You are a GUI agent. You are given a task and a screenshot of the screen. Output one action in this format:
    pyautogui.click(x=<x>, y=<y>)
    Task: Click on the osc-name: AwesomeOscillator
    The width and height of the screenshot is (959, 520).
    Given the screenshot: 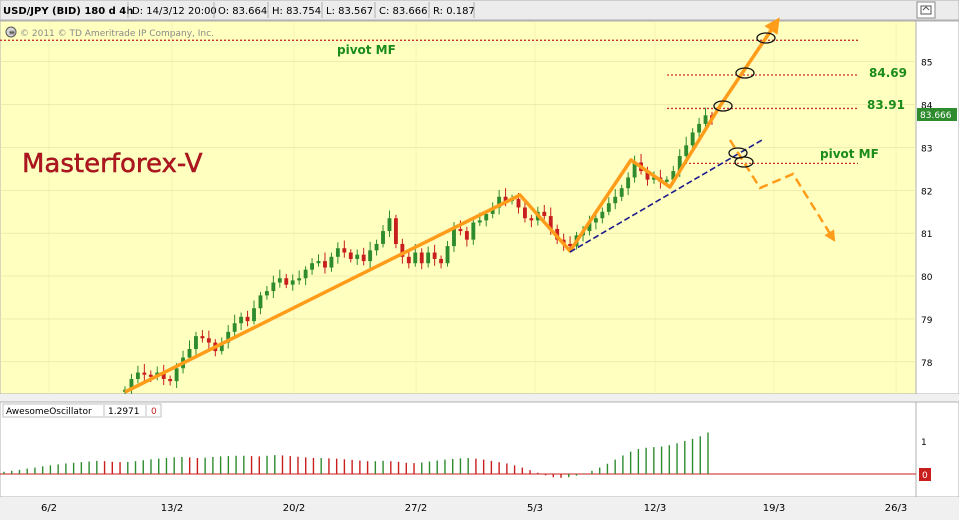 What is the action you would take?
    pyautogui.click(x=49, y=412)
    